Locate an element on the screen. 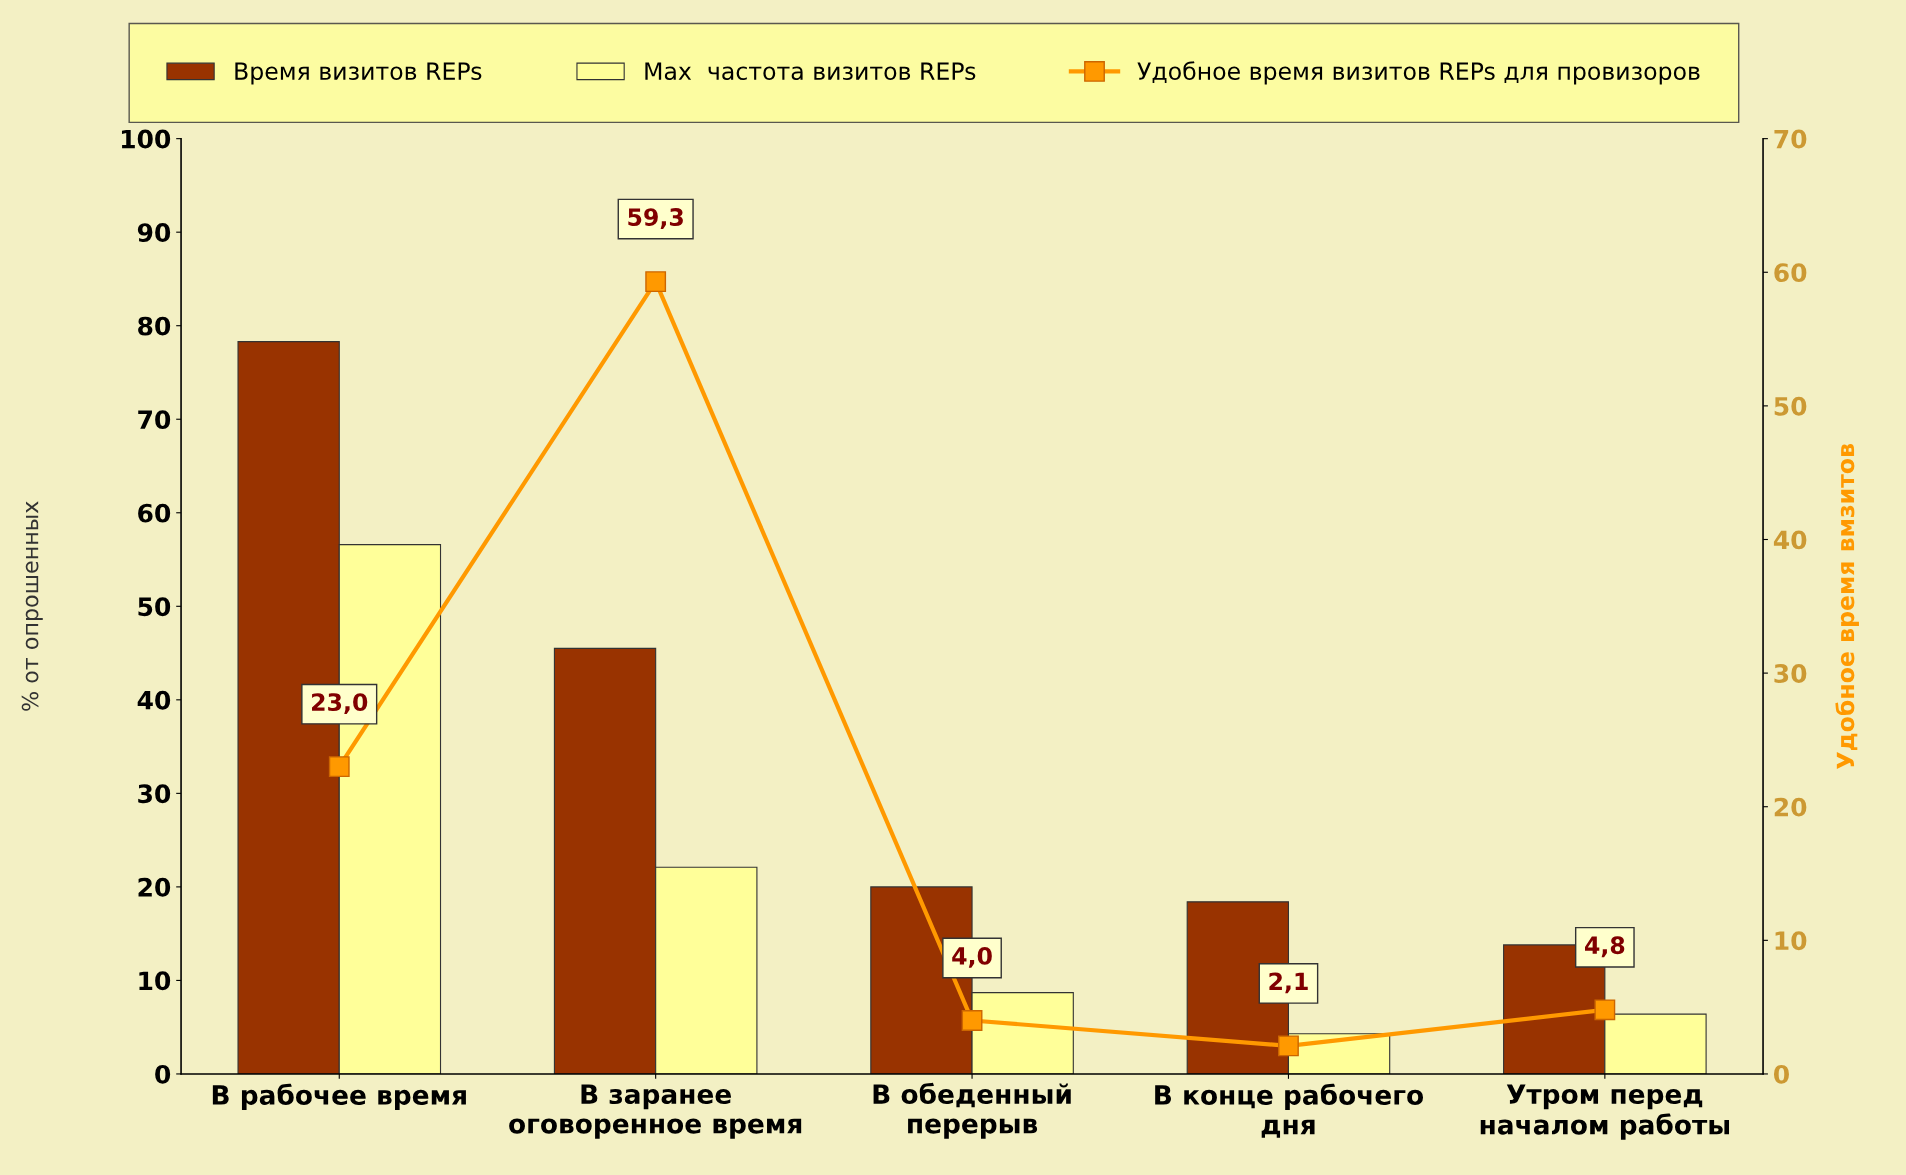 The height and width of the screenshot is (1175, 1906). y2-tick-label: 0 is located at coordinates (1781, 1074).